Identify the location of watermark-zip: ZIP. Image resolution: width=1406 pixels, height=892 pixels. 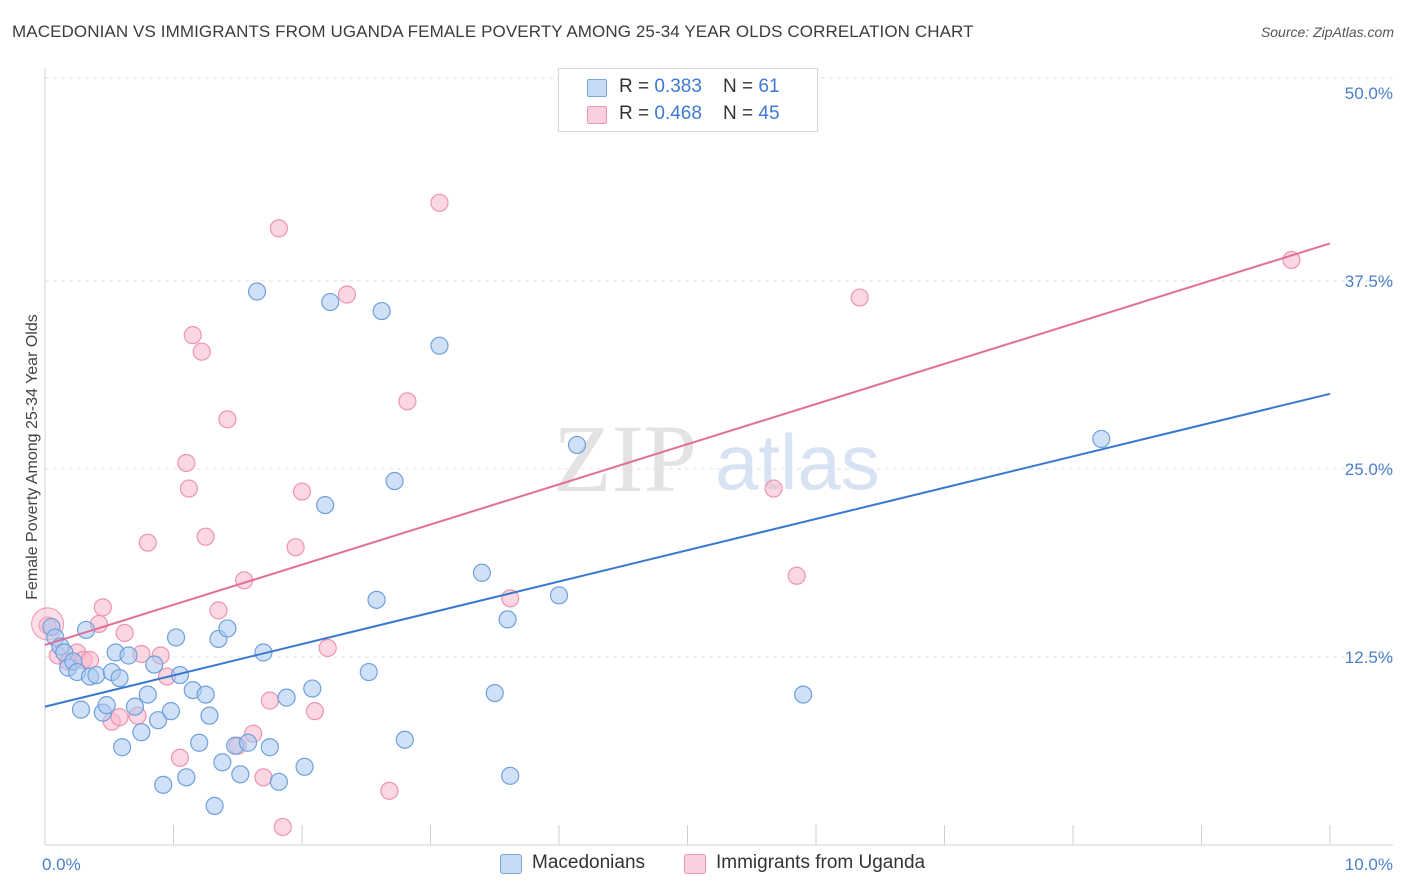
(625, 458).